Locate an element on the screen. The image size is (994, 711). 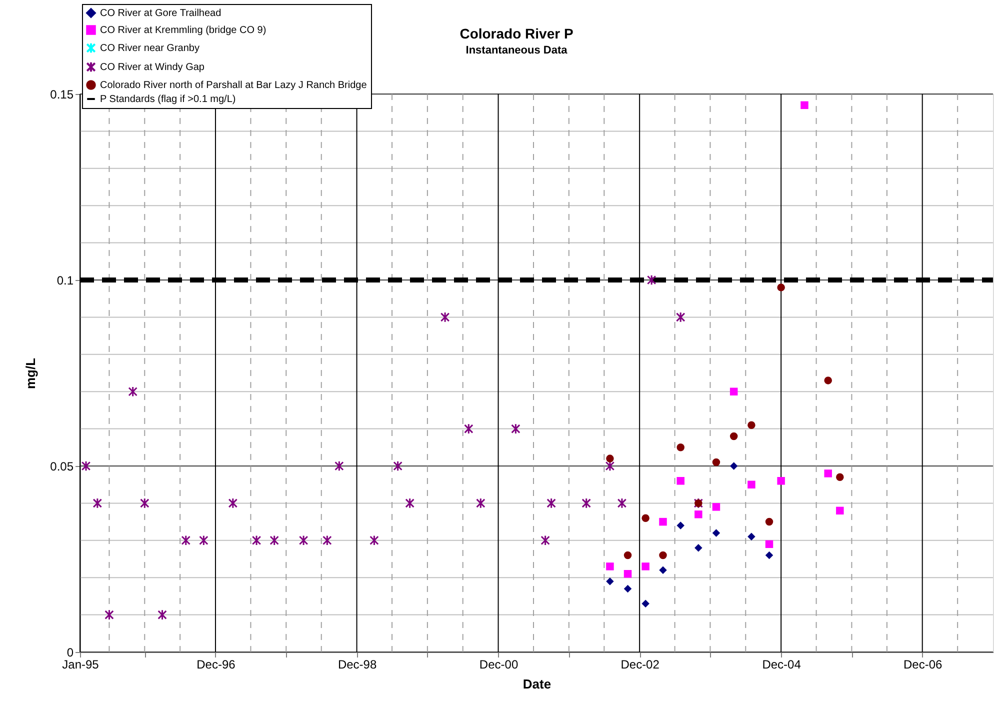
y-tick-label: 0.05 is located at coordinates (62, 467).